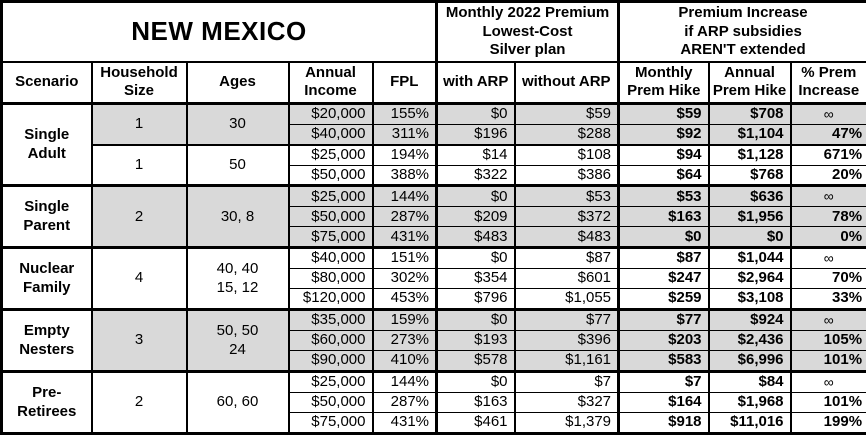 The image size is (866, 435). What do you see at coordinates (663, 320) in the screenshot?
I see `monthly-hike-cell: $77` at bounding box center [663, 320].